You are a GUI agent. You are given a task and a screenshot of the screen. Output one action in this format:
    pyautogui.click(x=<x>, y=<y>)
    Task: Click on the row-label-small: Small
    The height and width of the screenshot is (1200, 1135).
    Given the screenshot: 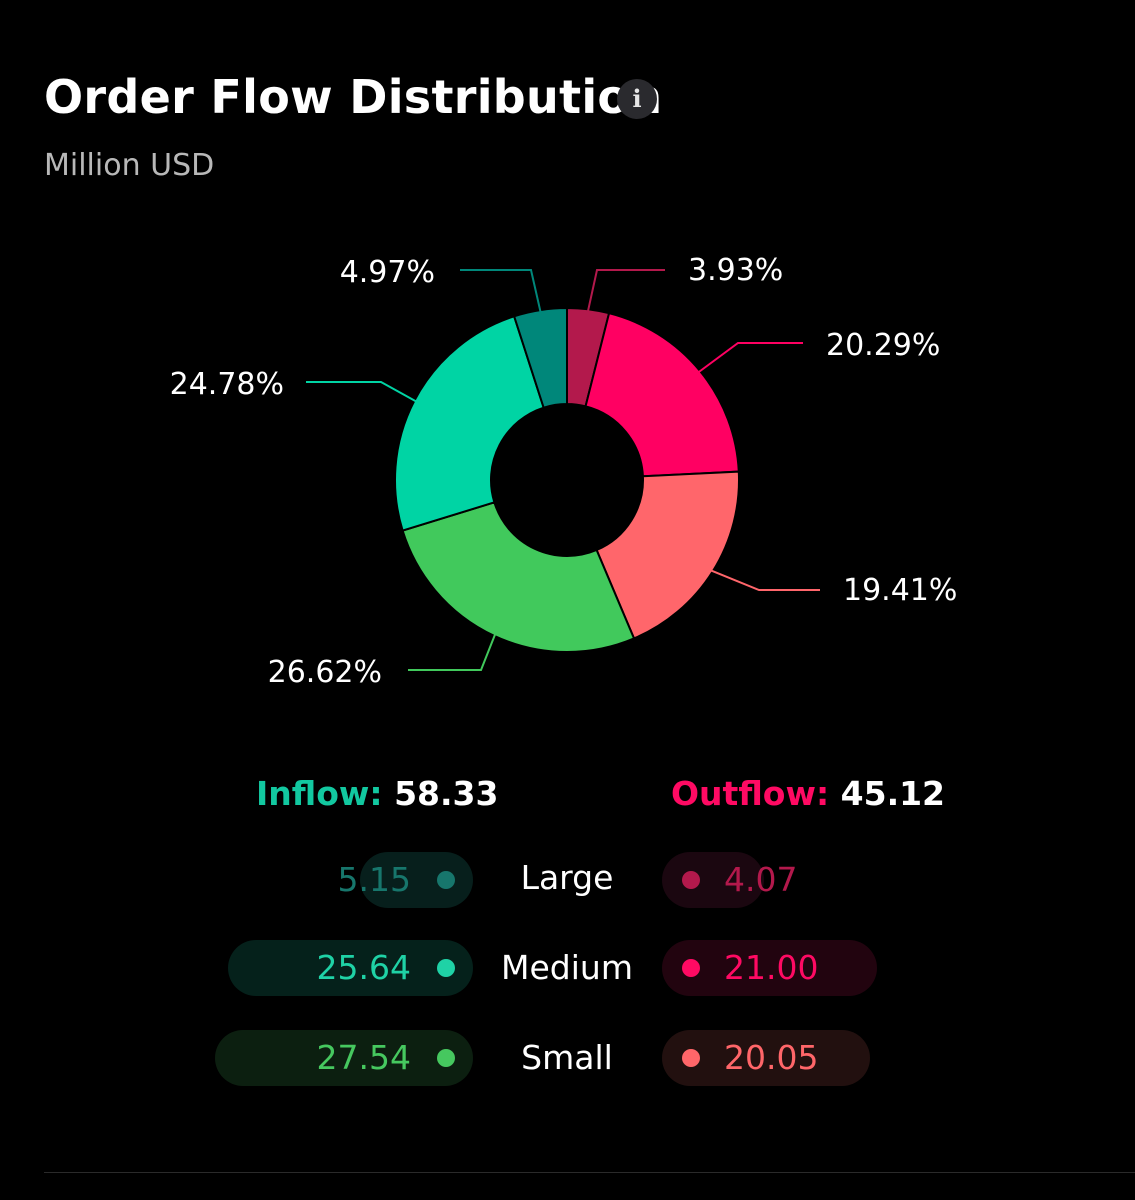 What is the action you would take?
    pyautogui.click(x=567, y=1057)
    